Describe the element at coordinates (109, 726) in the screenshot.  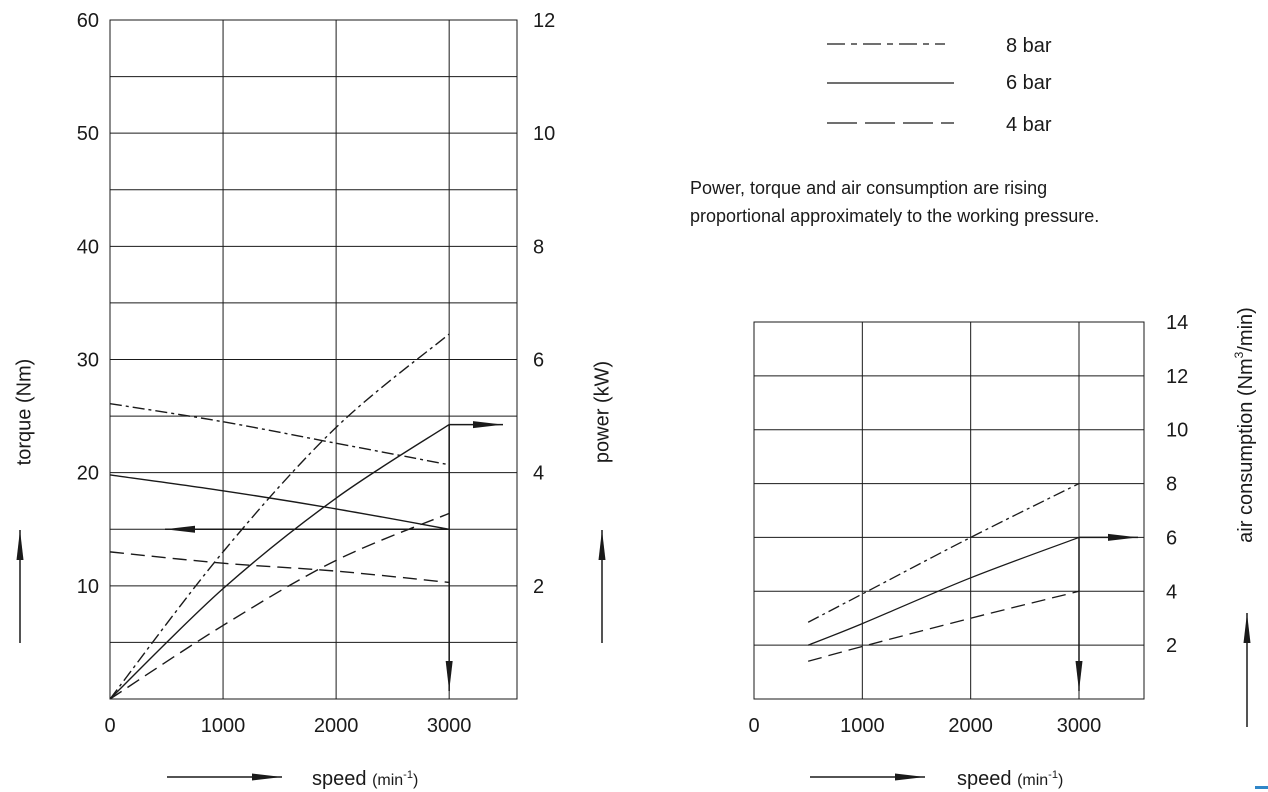
I see `x-tick-label-left: 0` at that location.